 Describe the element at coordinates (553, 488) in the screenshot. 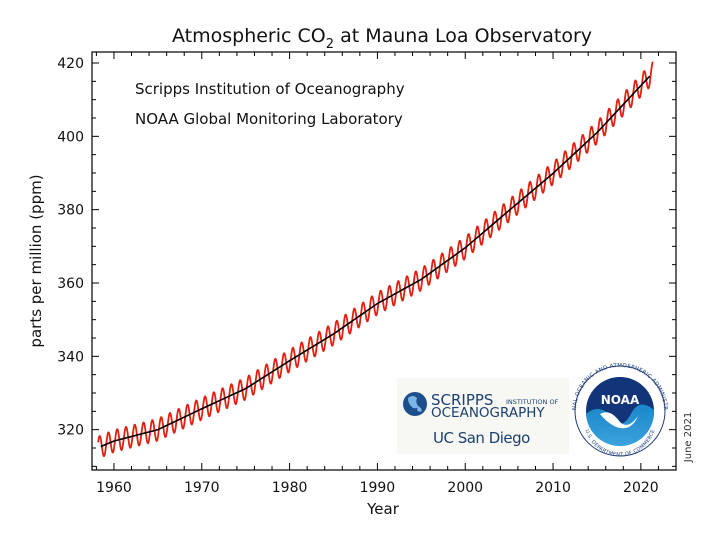

I see `x-tick-label: 2010` at that location.